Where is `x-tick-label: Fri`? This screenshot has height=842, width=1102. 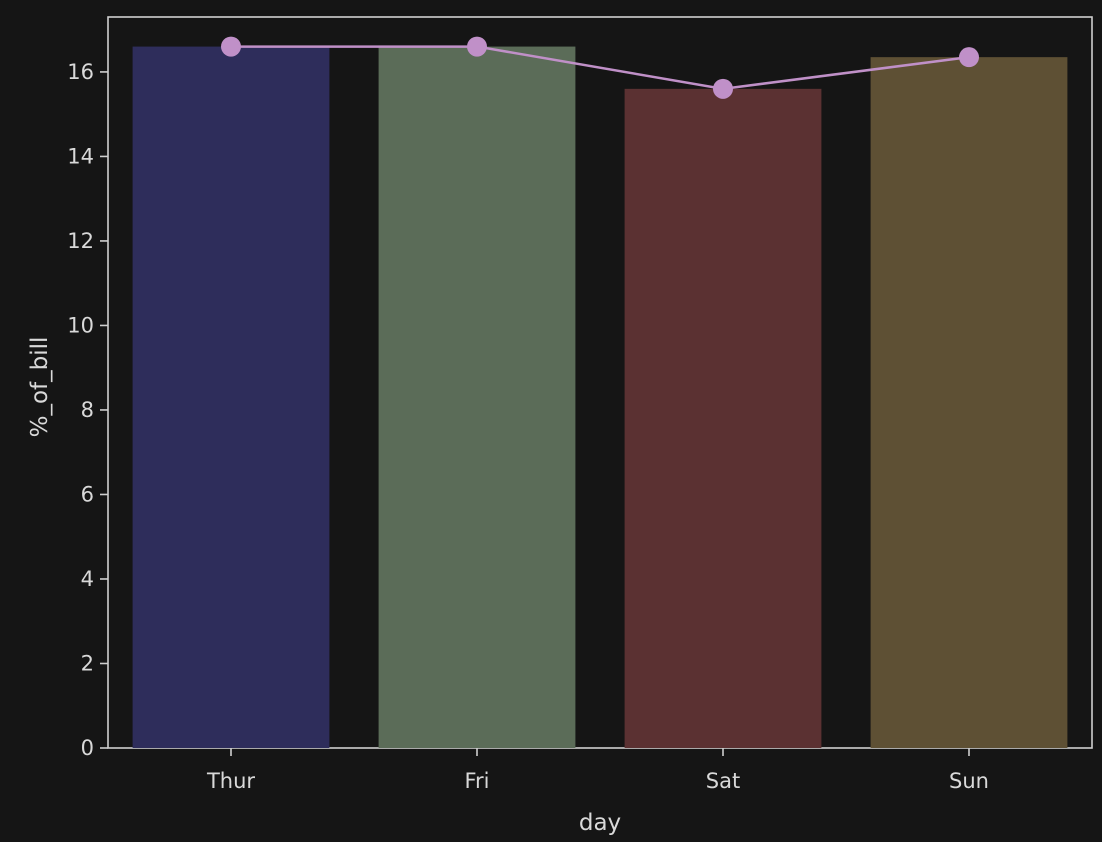 x-tick-label: Fri is located at coordinates (476, 781).